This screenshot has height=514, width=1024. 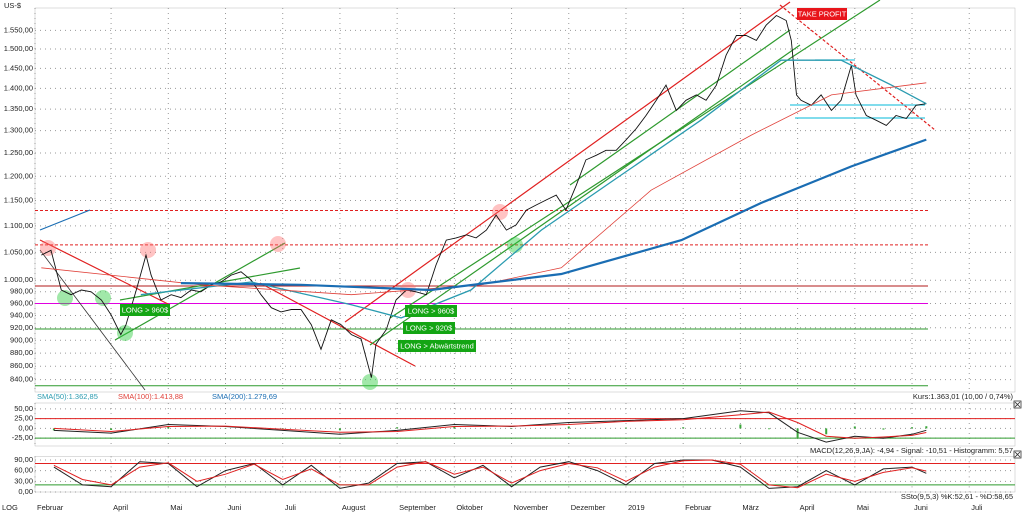 I want to click on y-tick-label: 90,00, so click(x=23, y=459).